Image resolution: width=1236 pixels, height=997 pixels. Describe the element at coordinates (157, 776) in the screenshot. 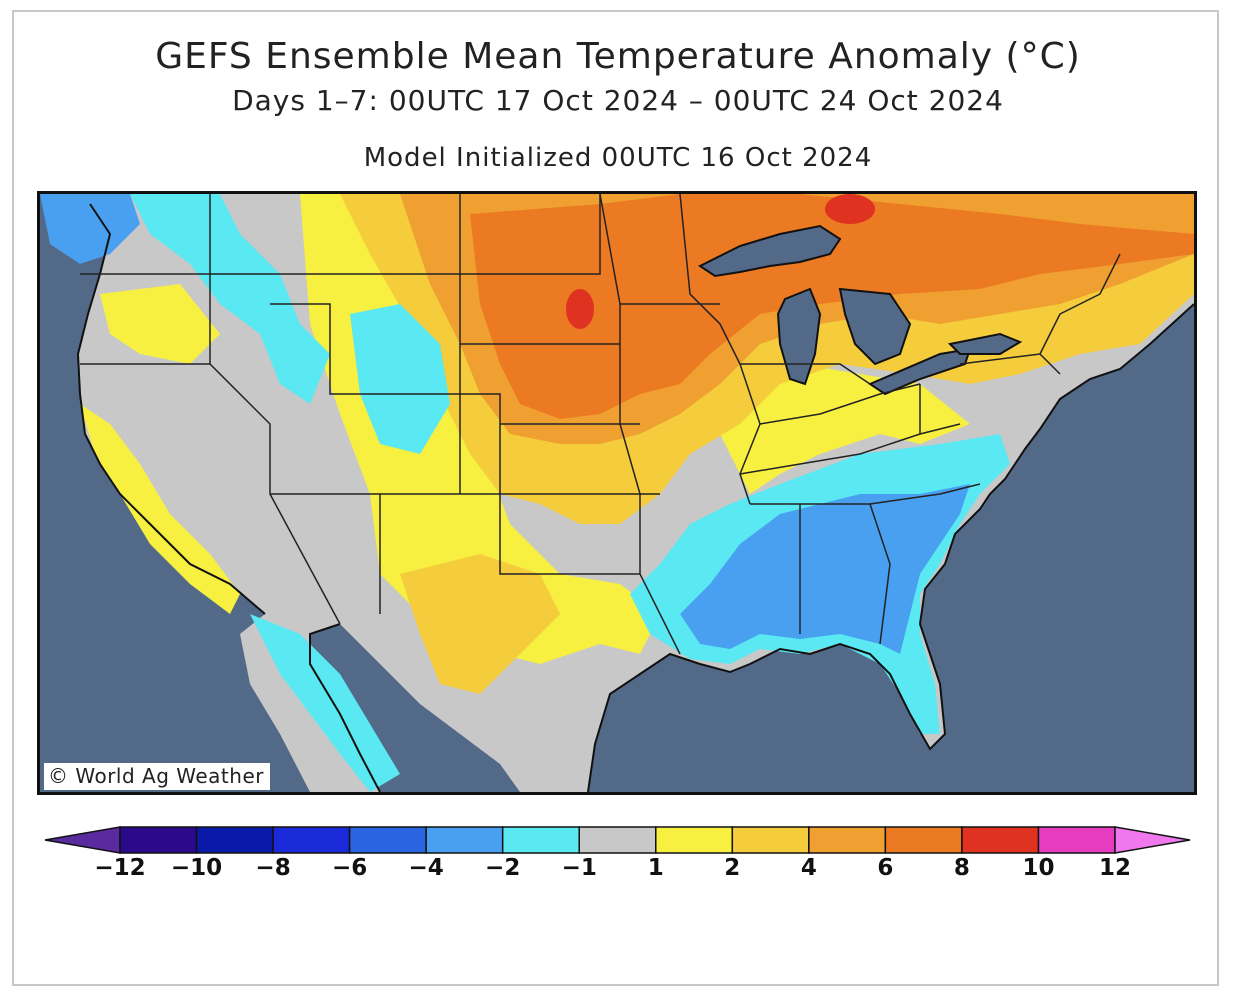

I see `credit-label: © World Ag Weather` at that location.